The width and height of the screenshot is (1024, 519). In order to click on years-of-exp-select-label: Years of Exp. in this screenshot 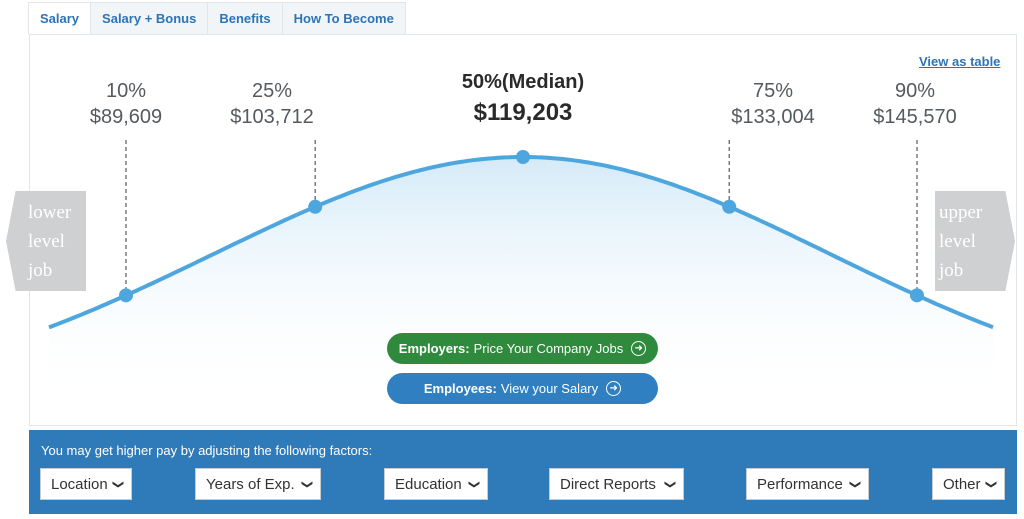, I will do `click(250, 484)`.